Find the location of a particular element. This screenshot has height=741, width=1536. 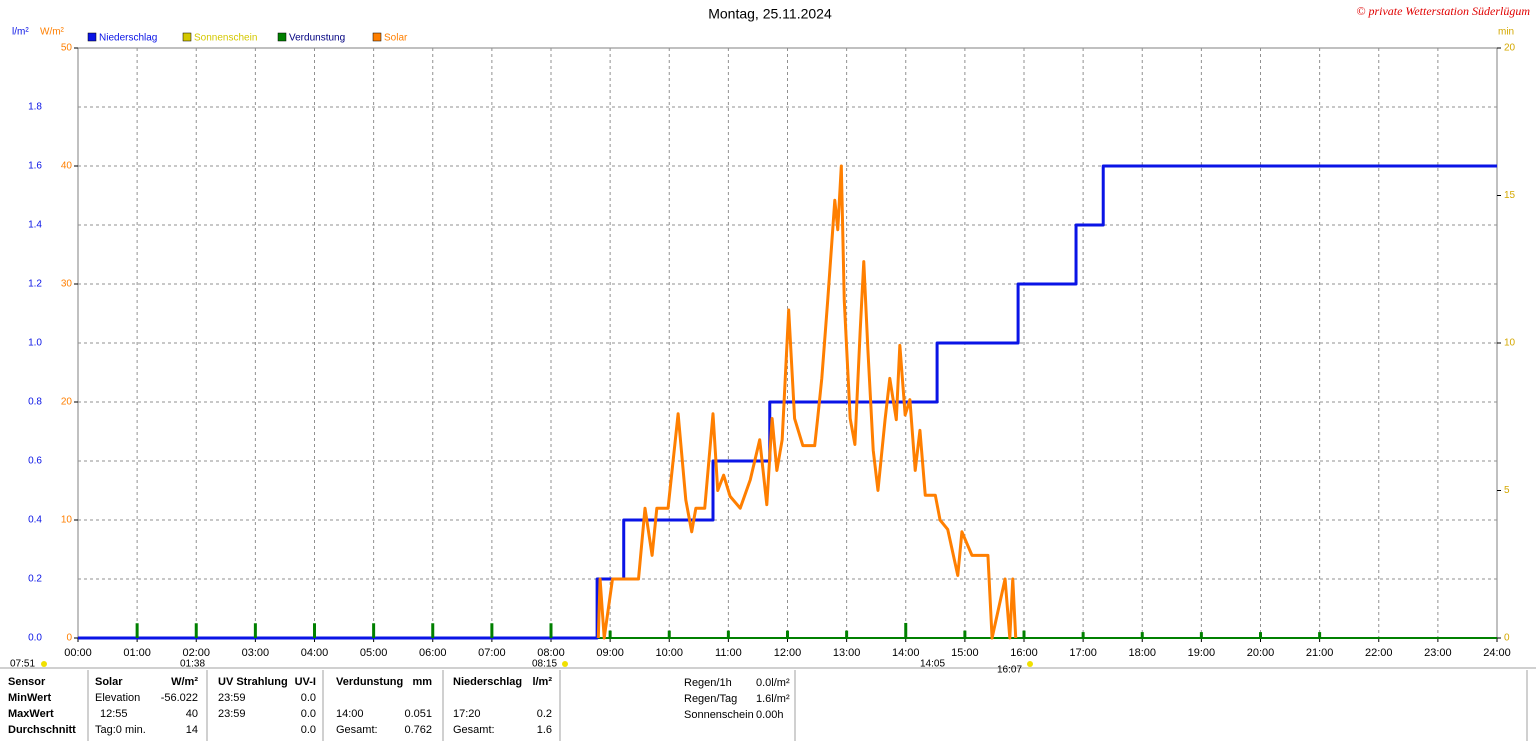

annotation: 07:51 is located at coordinates (22, 664).